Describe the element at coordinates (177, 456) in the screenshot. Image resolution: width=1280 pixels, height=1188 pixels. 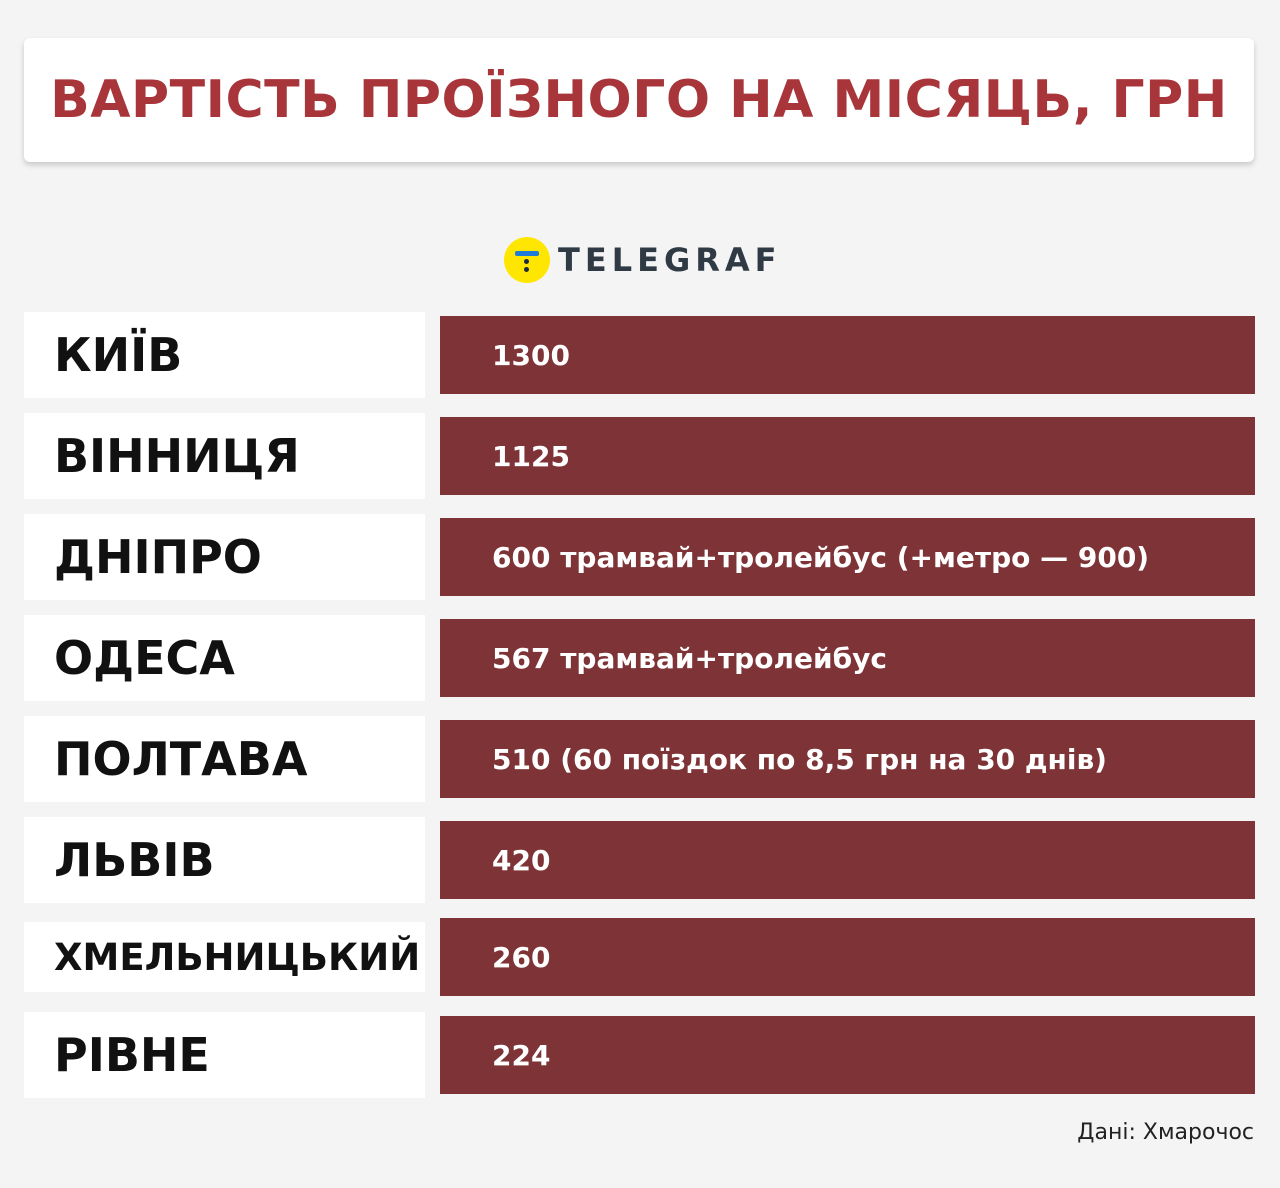
I see `city-name: ВІННИЦЯ` at that location.